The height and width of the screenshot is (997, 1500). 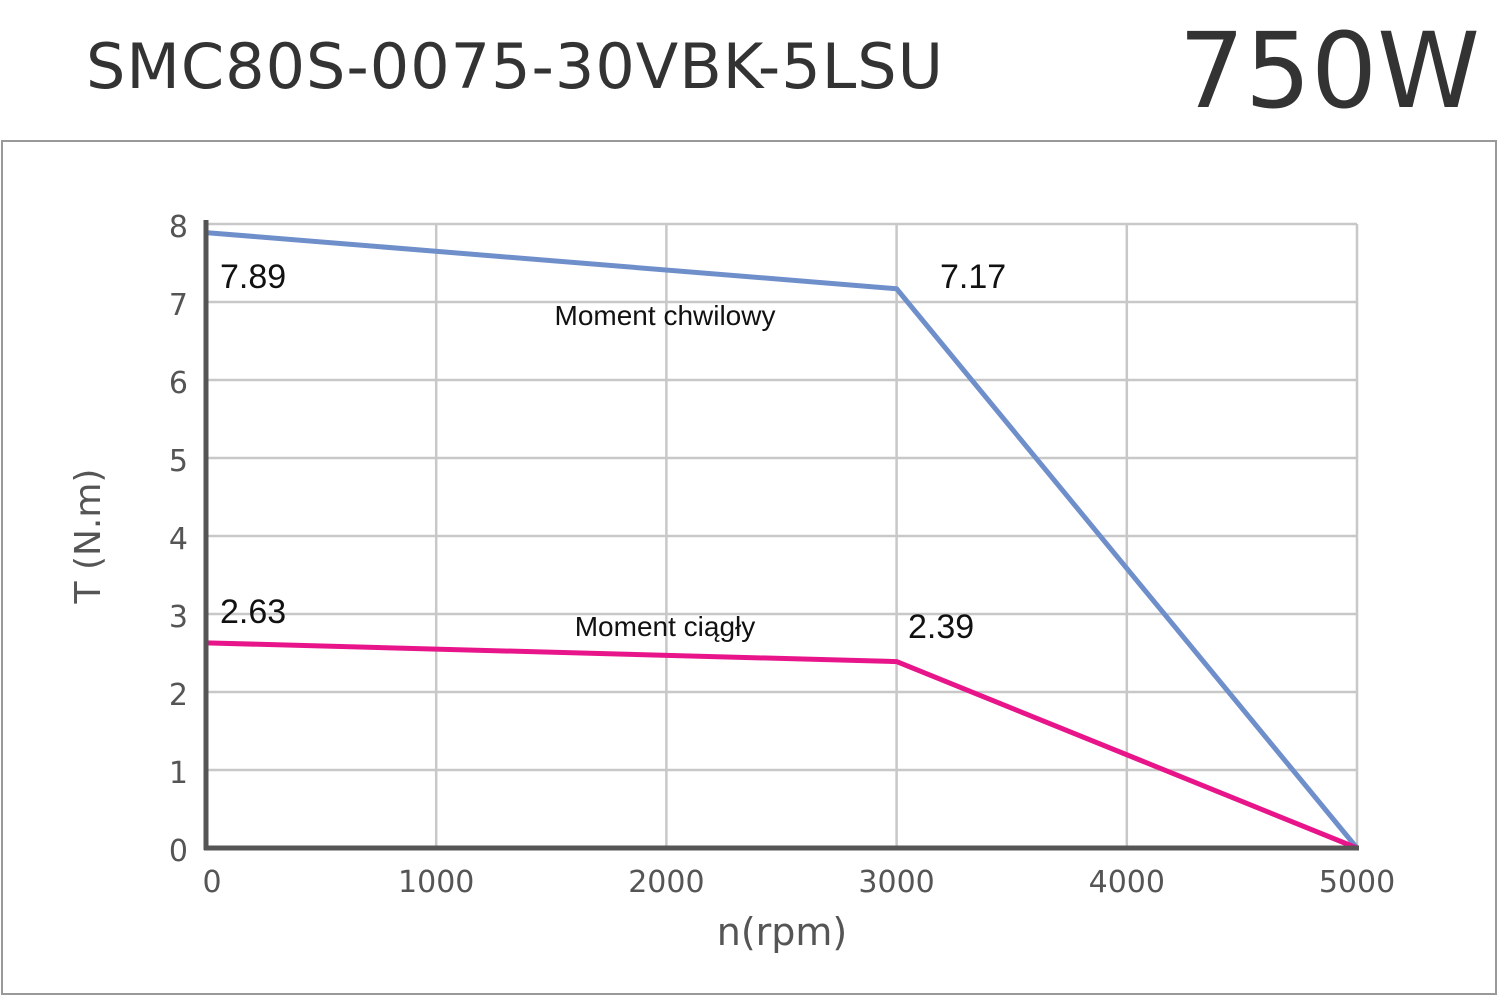 I want to click on y-tick-label: 1, so click(x=178, y=773).